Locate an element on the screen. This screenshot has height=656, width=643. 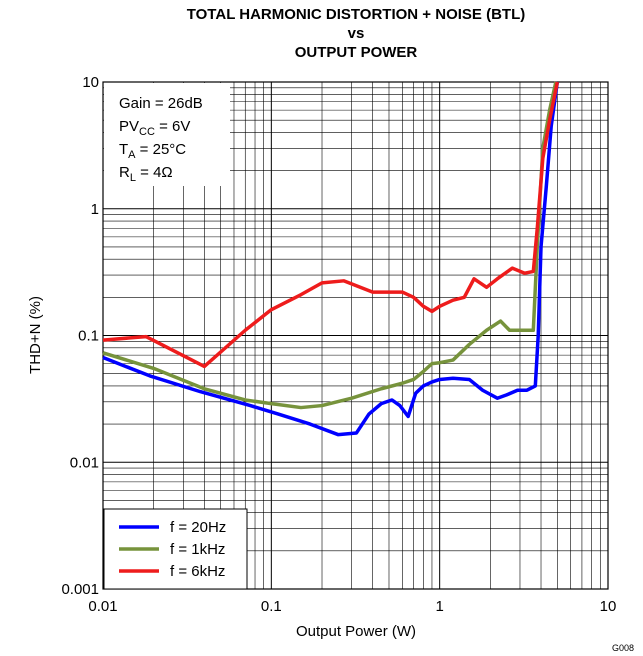
legend-label: f = 20Hz is located at coordinates (198, 527).